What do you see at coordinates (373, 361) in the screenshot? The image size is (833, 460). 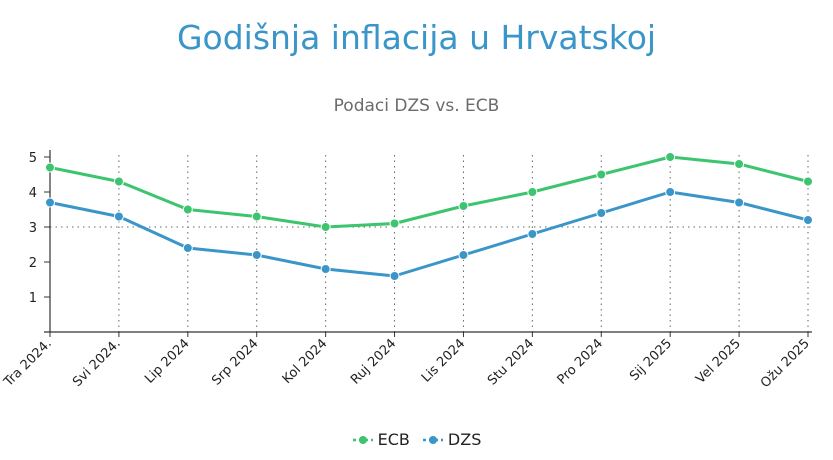 I see `x-tick-label: Ruj 2024` at bounding box center [373, 361].